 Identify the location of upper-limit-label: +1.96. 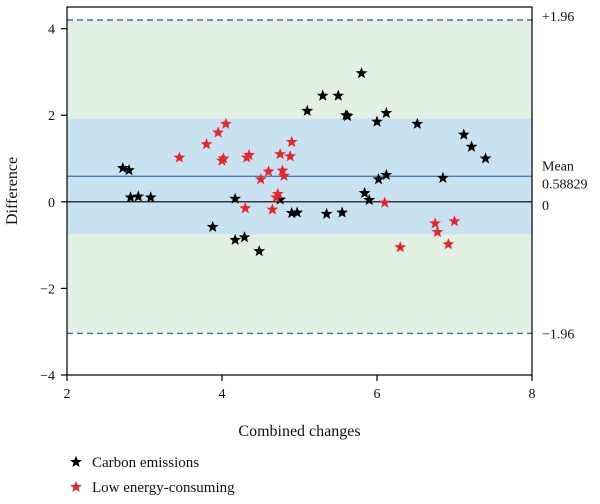
(558, 17).